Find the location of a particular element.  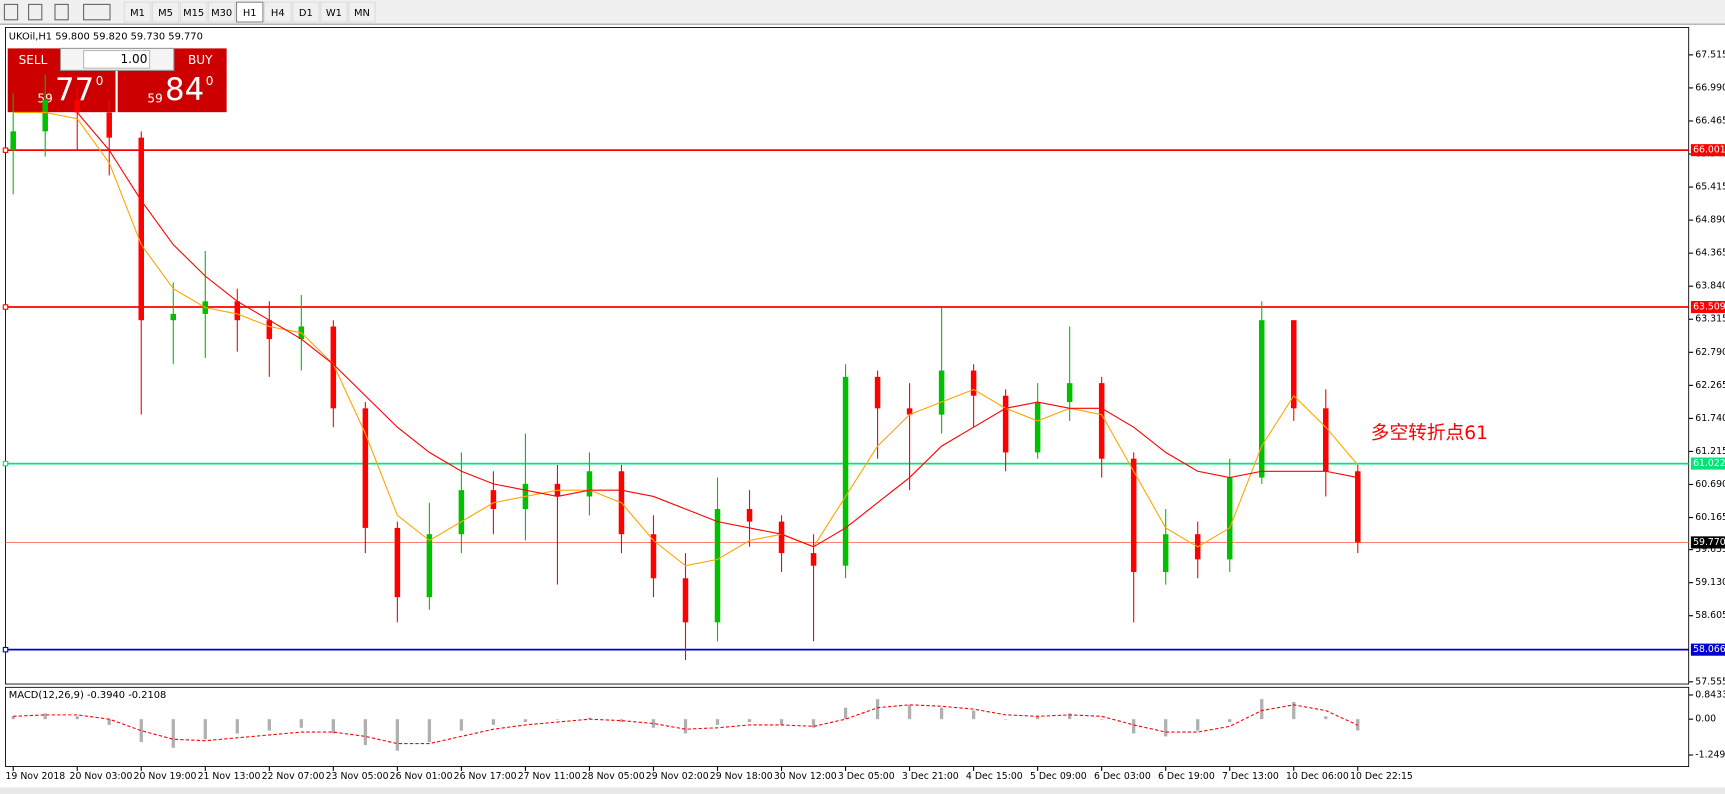

x-tick-label: 22 Nov 07:00 is located at coordinates (293, 776).